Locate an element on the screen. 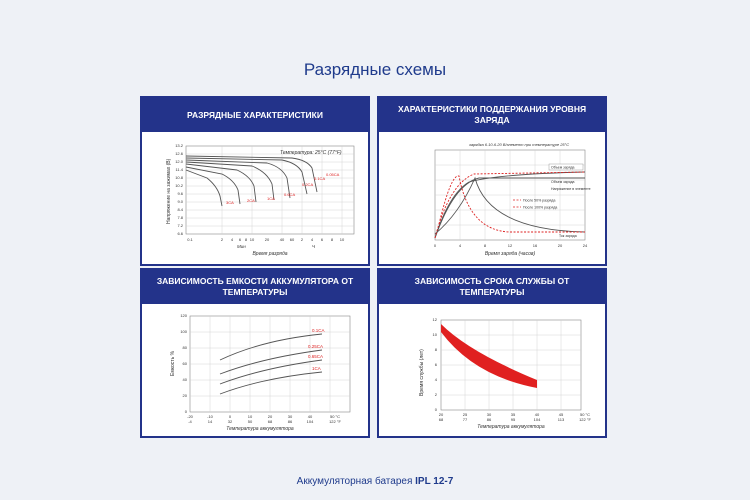 The width and height of the screenshot is (750, 500). svg-text: 7.8 is located at coordinates (180, 217).